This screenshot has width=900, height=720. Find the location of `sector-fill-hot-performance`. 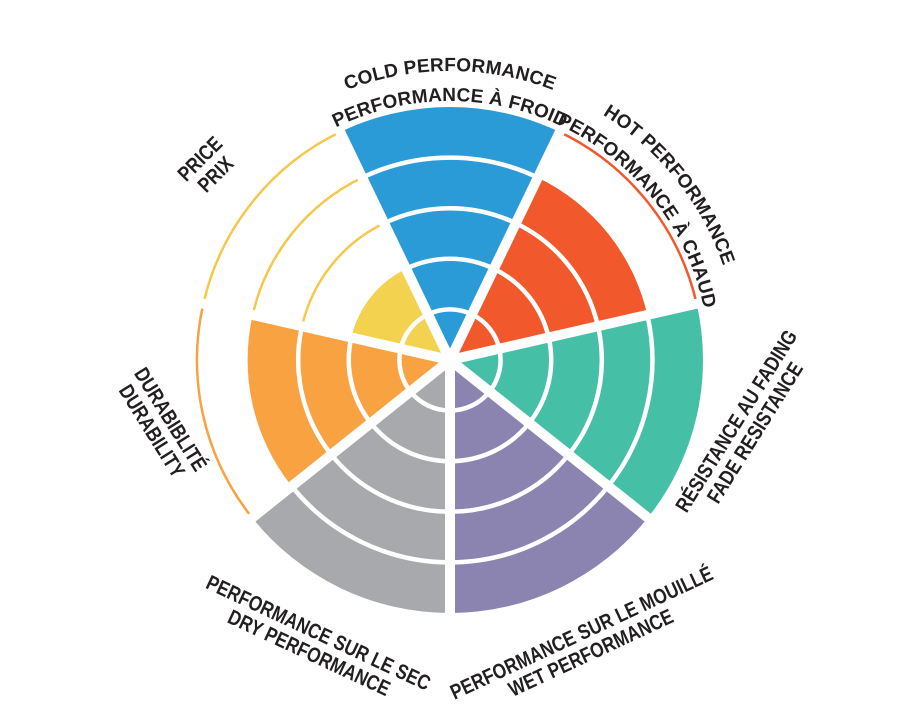

sector-fill-hot-performance is located at coordinates (549, 268).